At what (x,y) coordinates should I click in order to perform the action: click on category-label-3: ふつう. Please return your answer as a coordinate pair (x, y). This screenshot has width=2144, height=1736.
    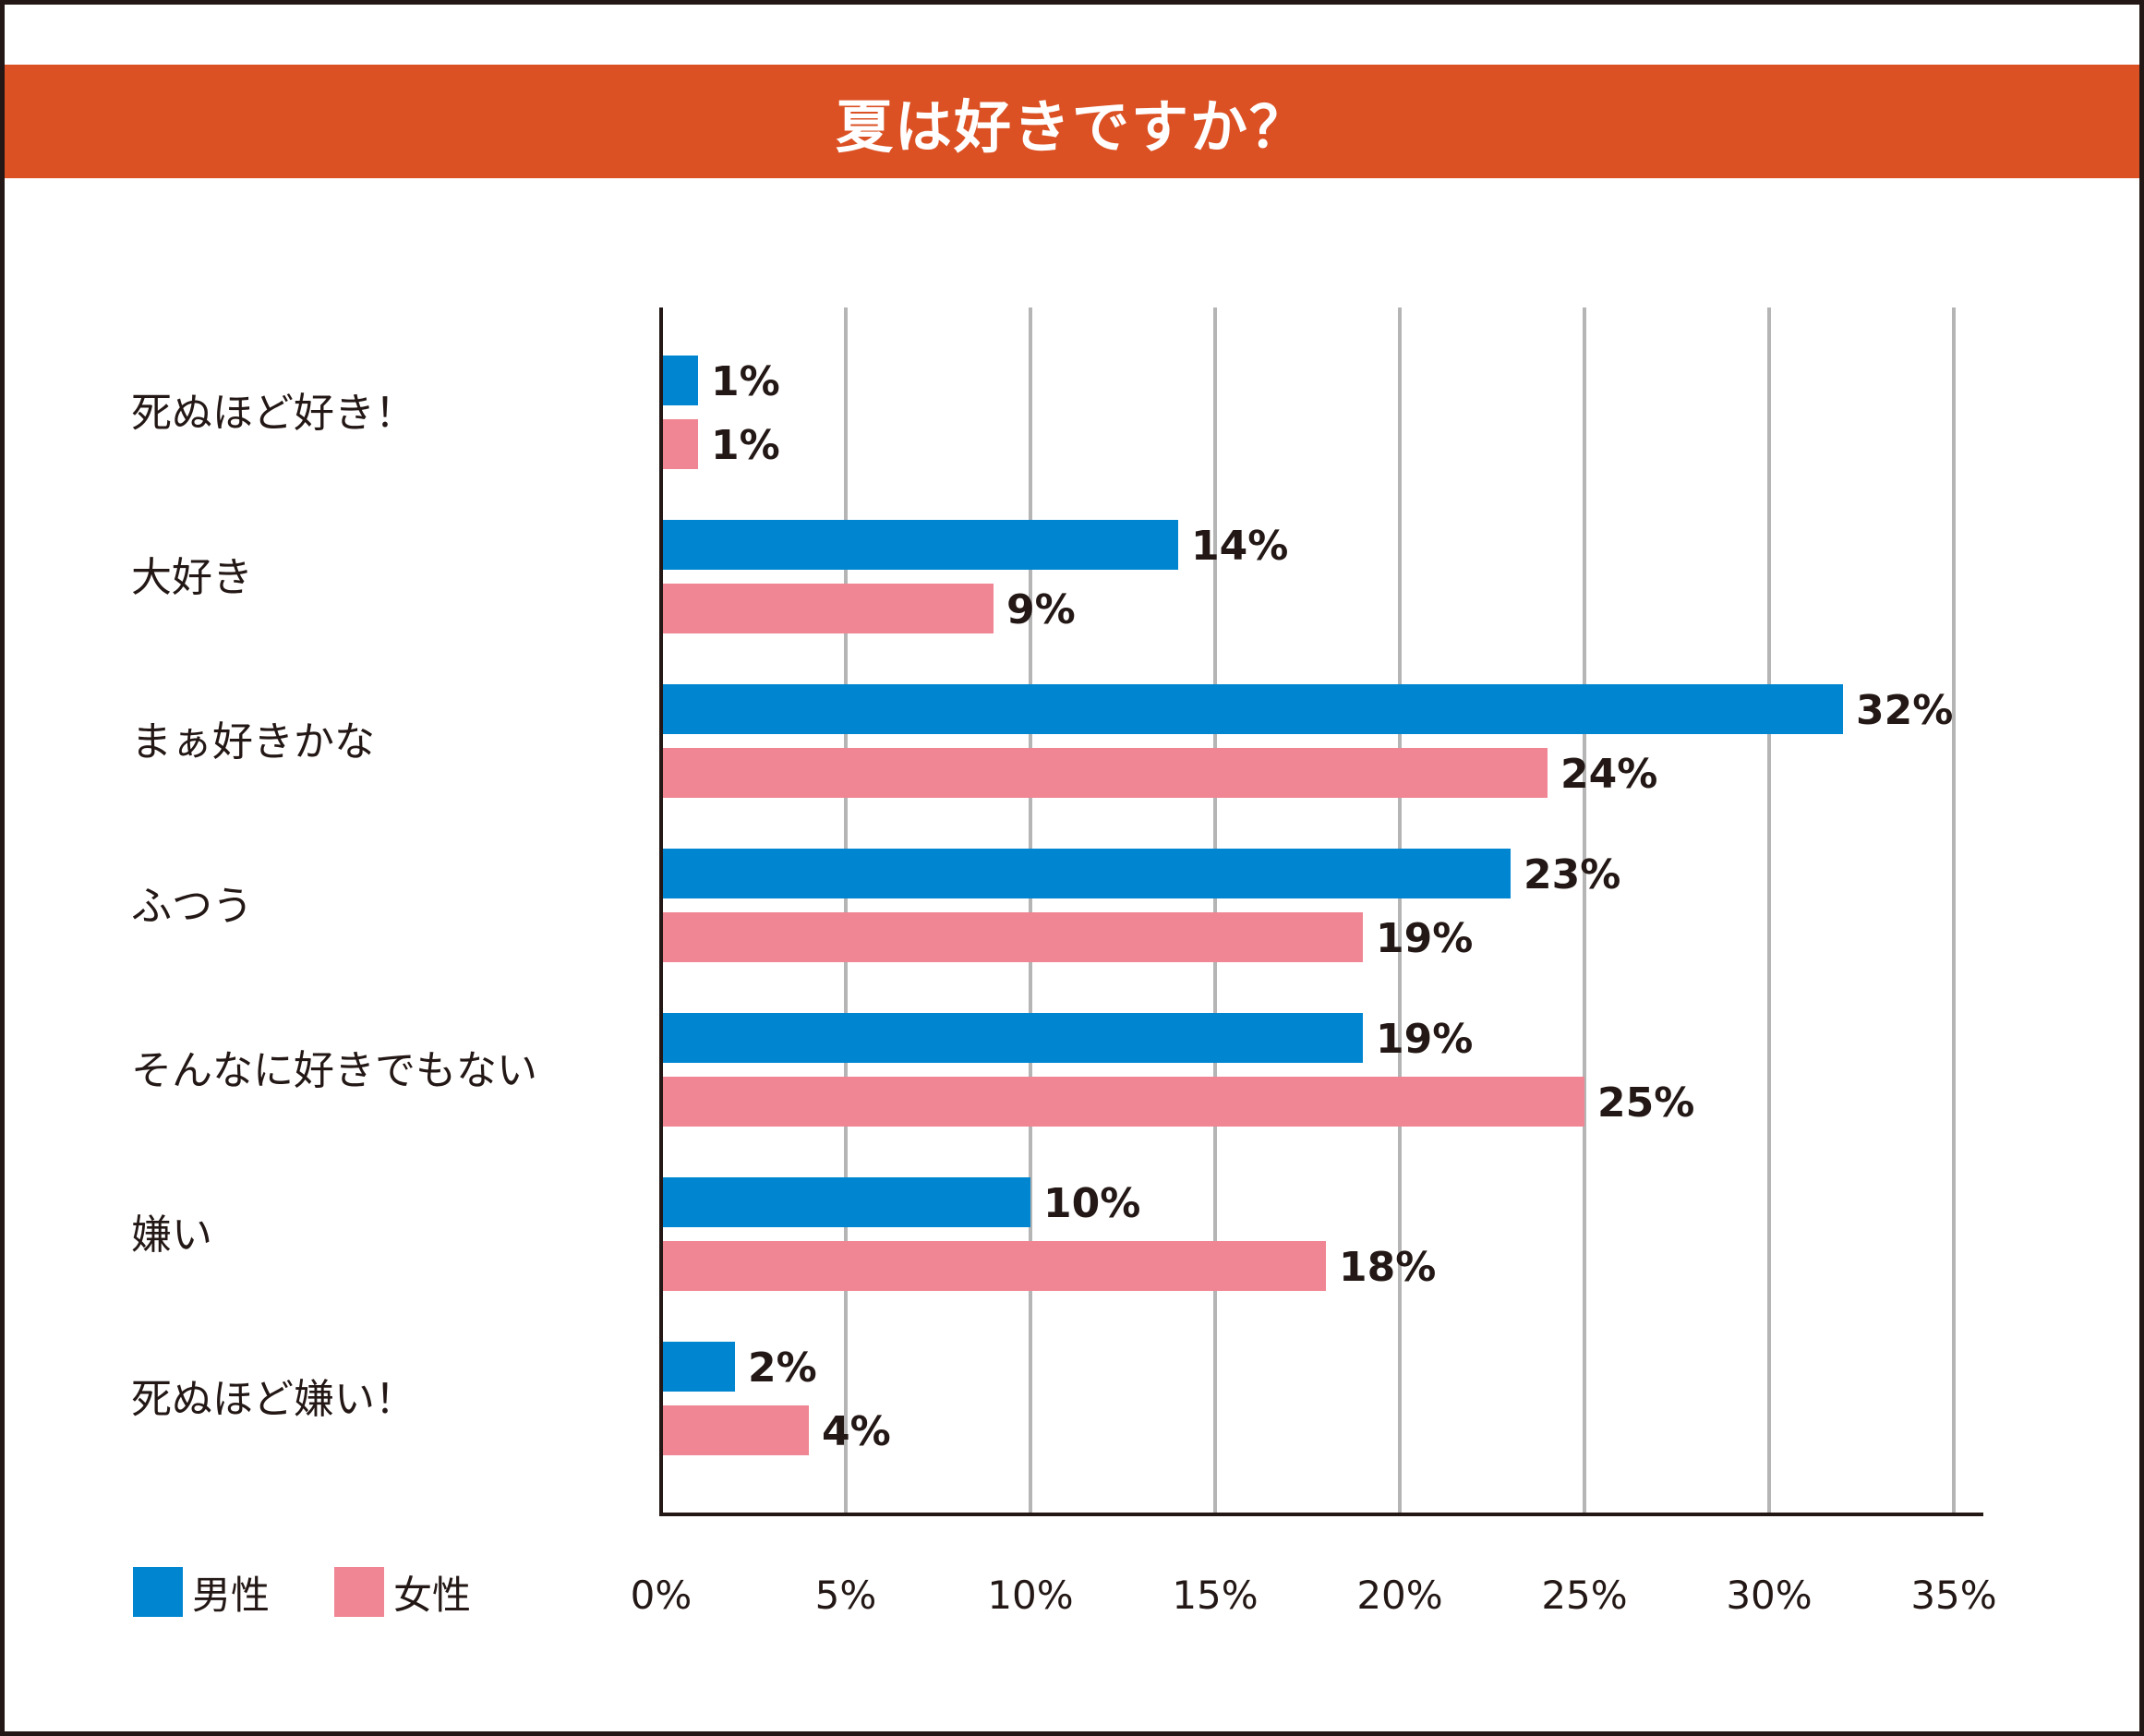
    Looking at the image, I should click on (192, 906).